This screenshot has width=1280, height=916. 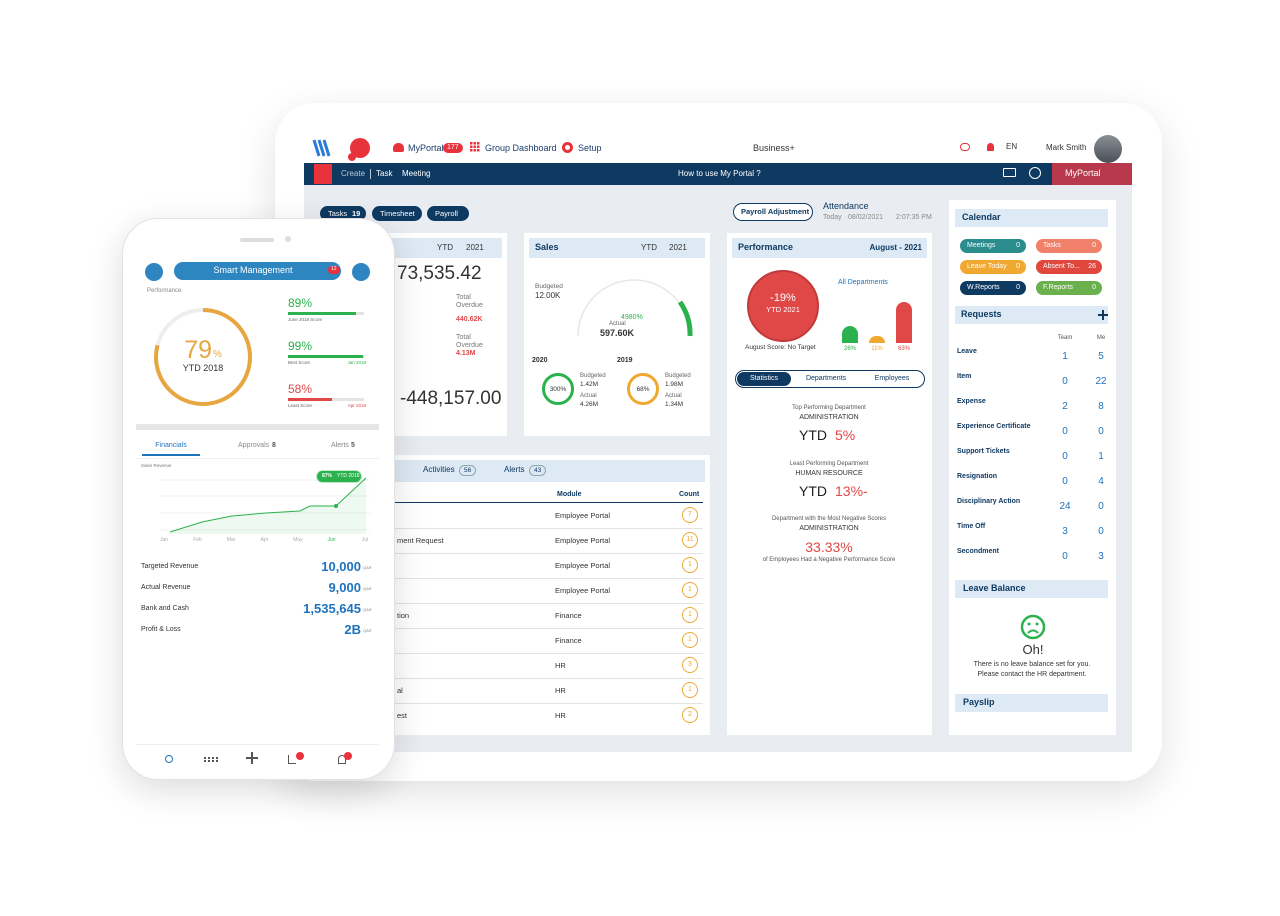 What do you see at coordinates (678, 247) in the screenshot?
I see `label: 2021` at bounding box center [678, 247].